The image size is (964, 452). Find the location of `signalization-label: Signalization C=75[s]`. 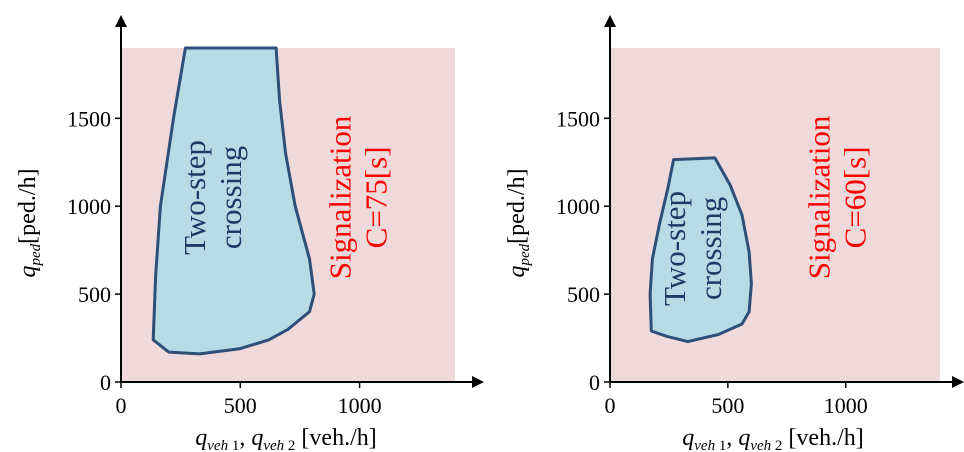

signalization-label: Signalization C=75[s] is located at coordinates (358, 197).